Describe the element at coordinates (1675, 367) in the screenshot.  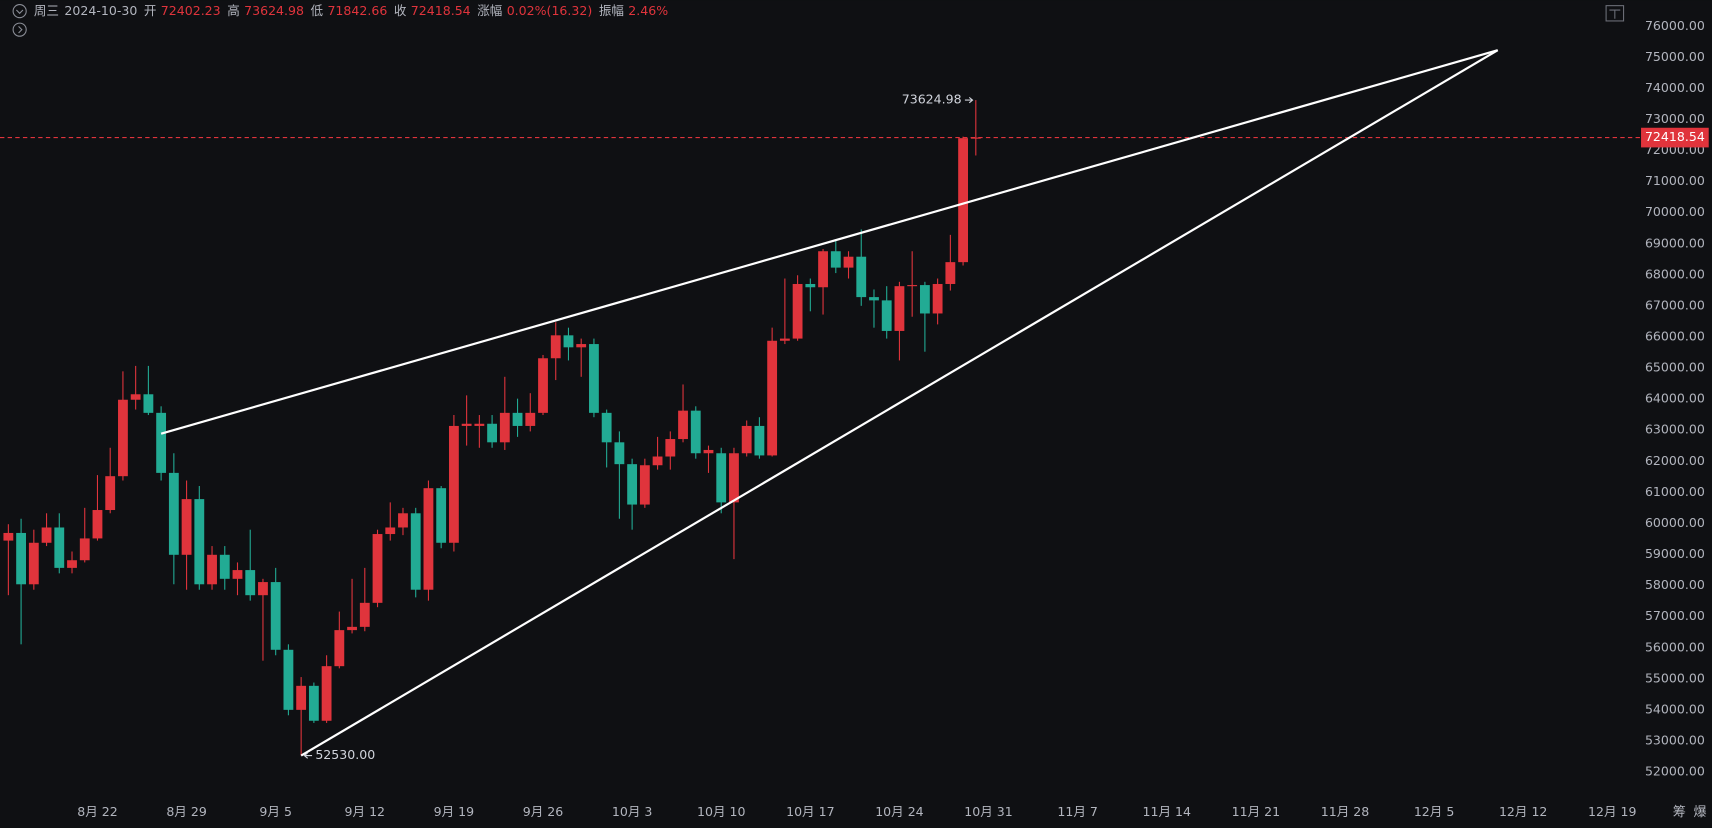
I see `y-tick-label: 65000.00` at that location.